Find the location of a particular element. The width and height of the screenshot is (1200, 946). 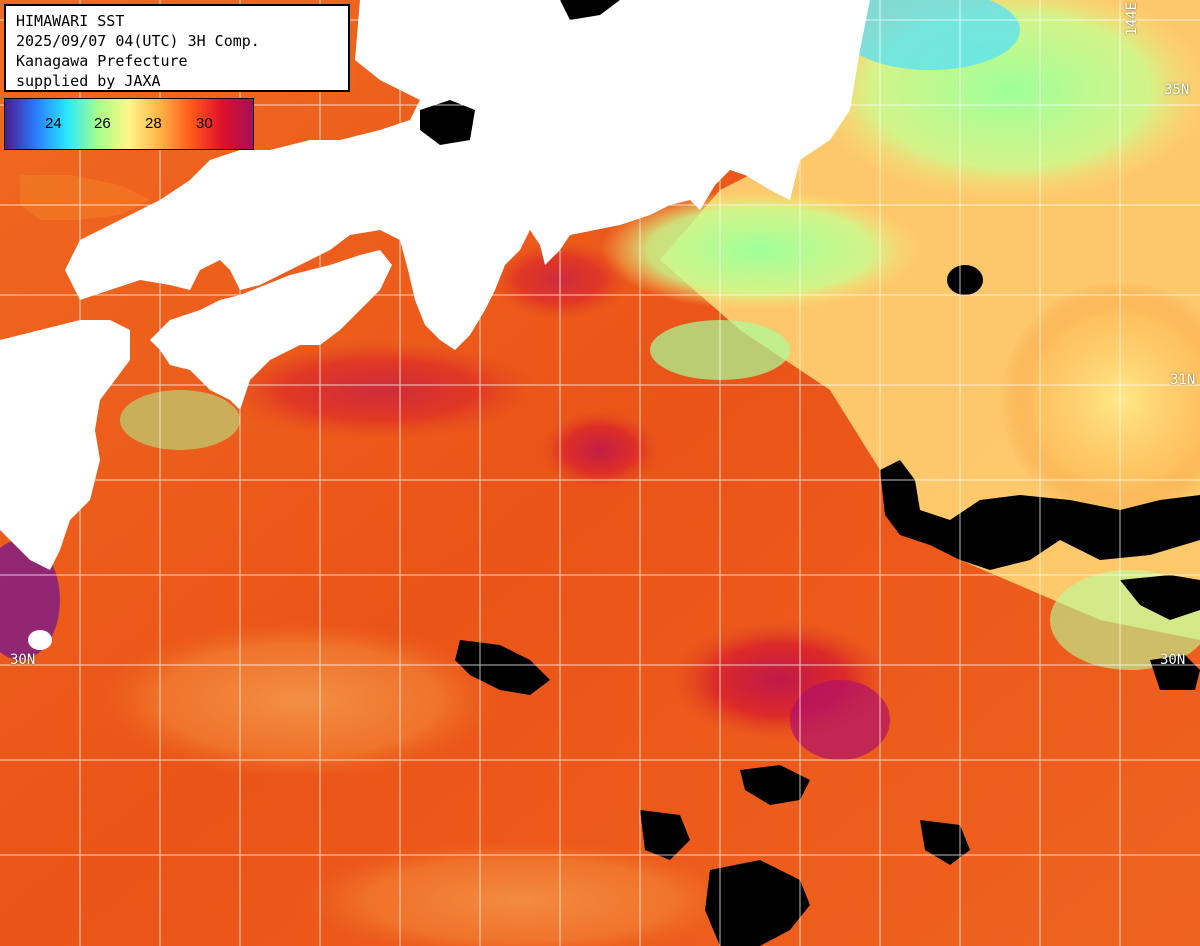

shikoku-land is located at coordinates (271, 330).